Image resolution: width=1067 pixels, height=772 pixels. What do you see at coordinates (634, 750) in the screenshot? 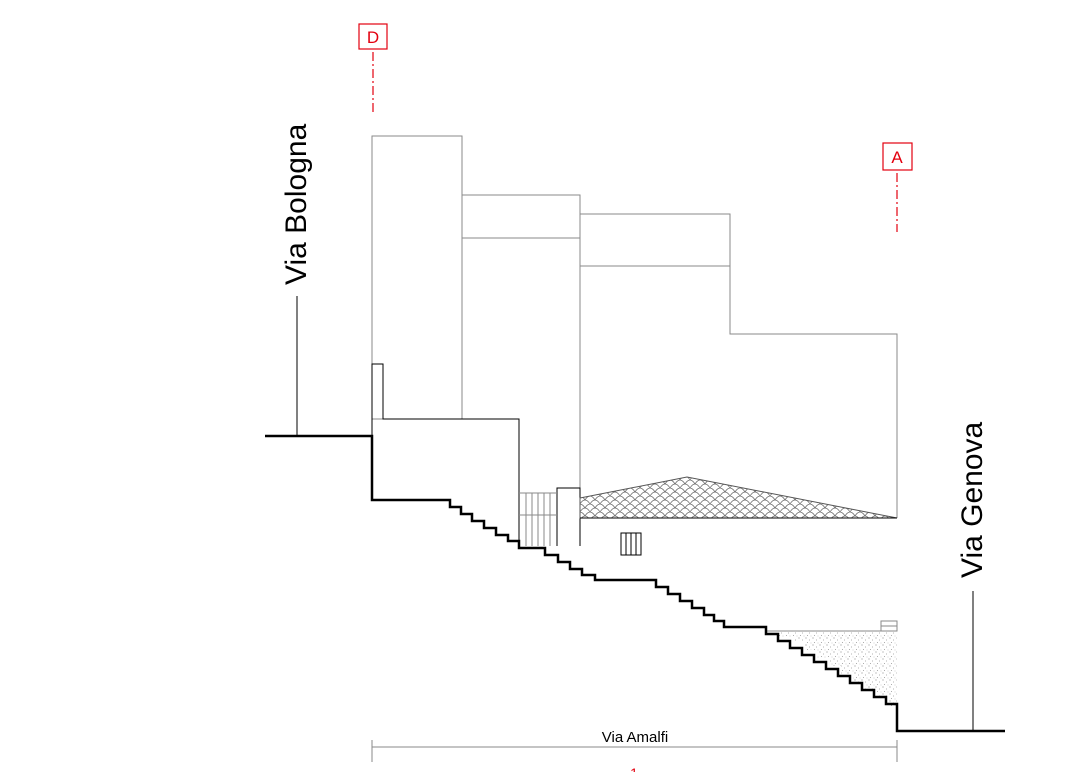
I see `dimension-line: Via Amalfi 1` at bounding box center [634, 750].